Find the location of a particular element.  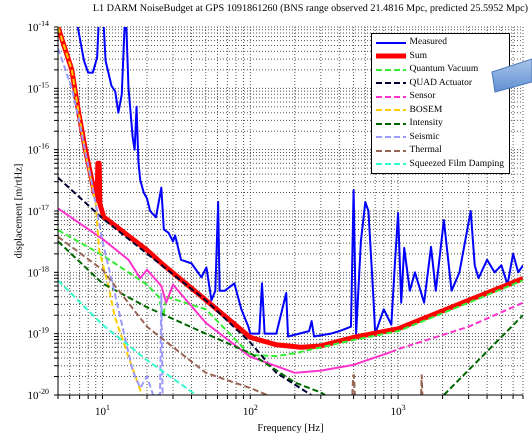

y-tick-label: 10$^{-18}$ is located at coordinates (38, 272).